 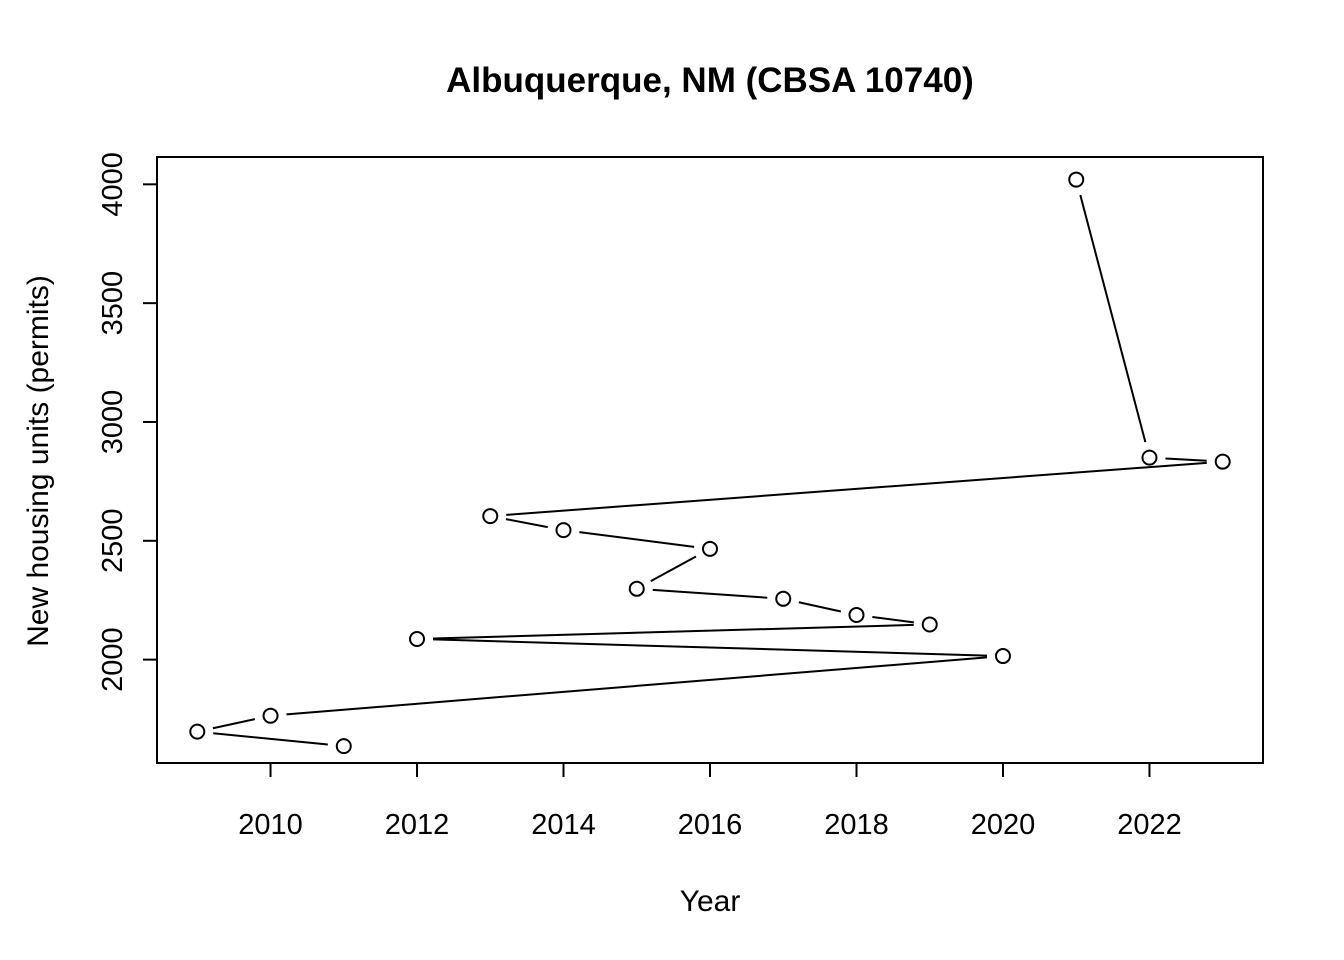 What do you see at coordinates (113, 659) in the screenshot?
I see `y-tick-label: 2000` at bounding box center [113, 659].